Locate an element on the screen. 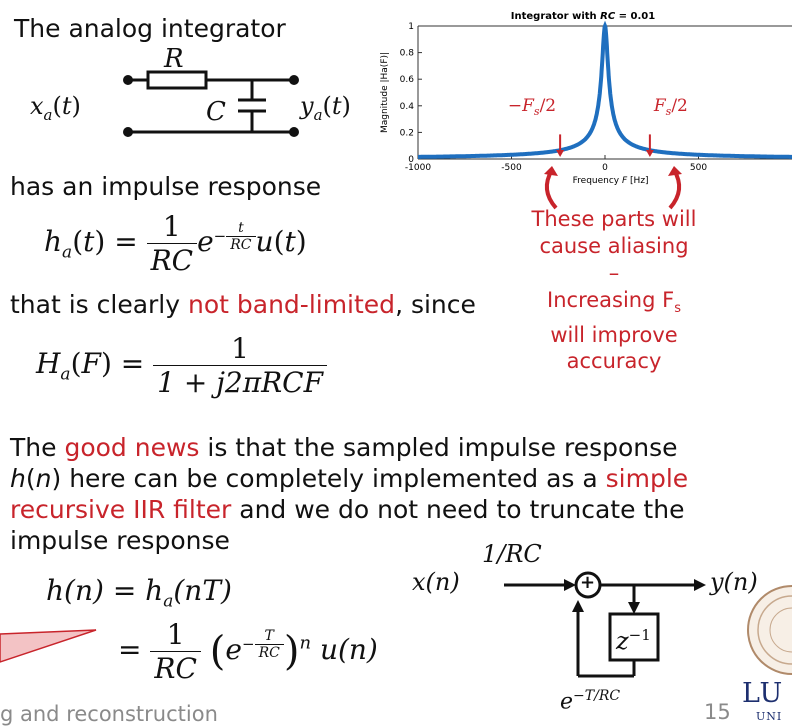 The height and width of the screenshot is (726, 792). capacitor-label: C is located at coordinates (216, 112).